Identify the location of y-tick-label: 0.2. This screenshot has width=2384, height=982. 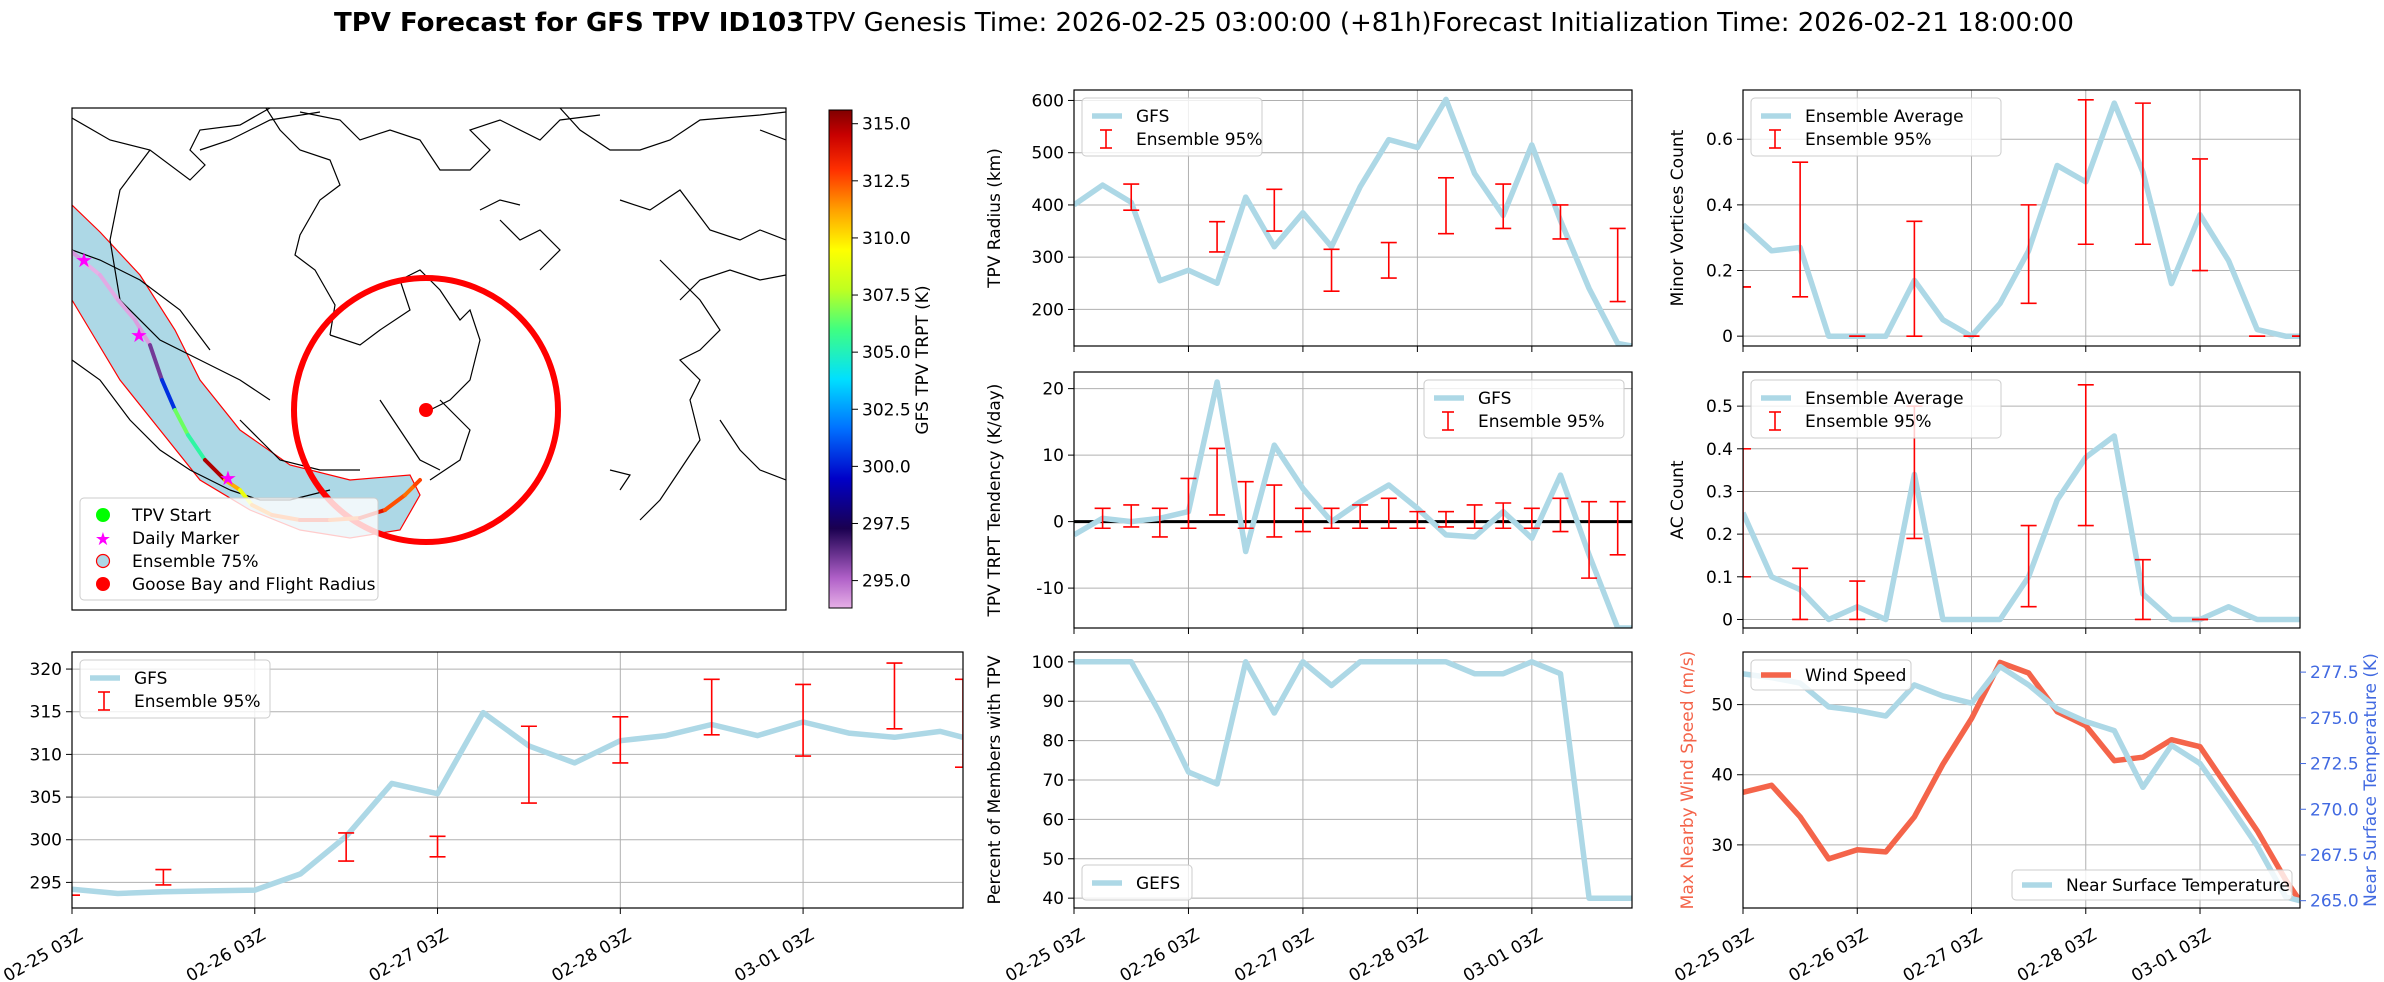
(1719, 272).